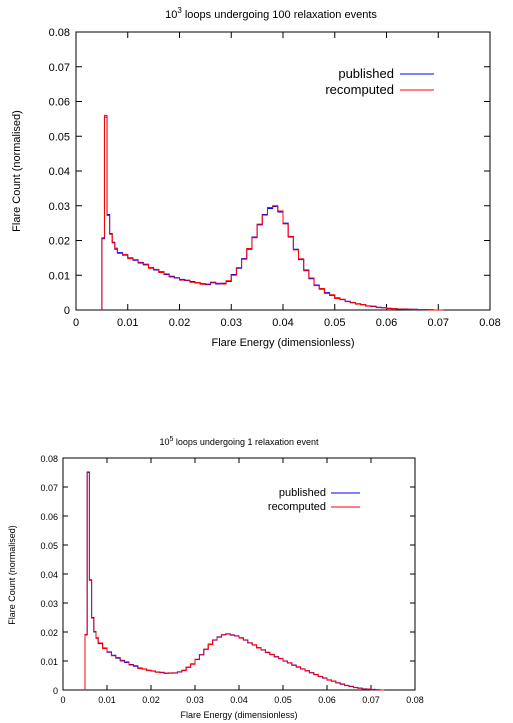 This screenshot has height=723, width=513. What do you see at coordinates (371, 700) in the screenshot?
I see `chart-bottom-xtick-label: 0.07` at bounding box center [371, 700].